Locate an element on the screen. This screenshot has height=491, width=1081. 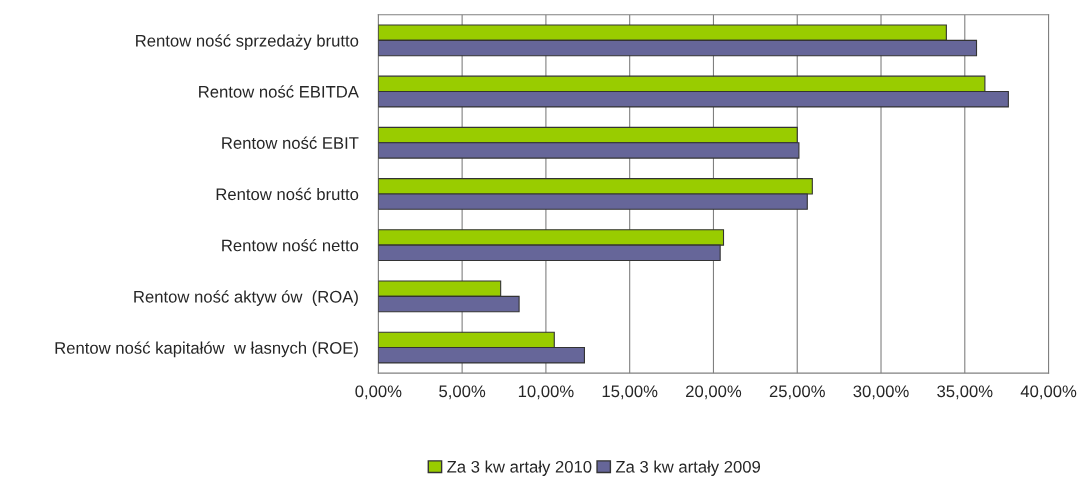
y-tick-label: Rentow ność netto is located at coordinates (290, 245).